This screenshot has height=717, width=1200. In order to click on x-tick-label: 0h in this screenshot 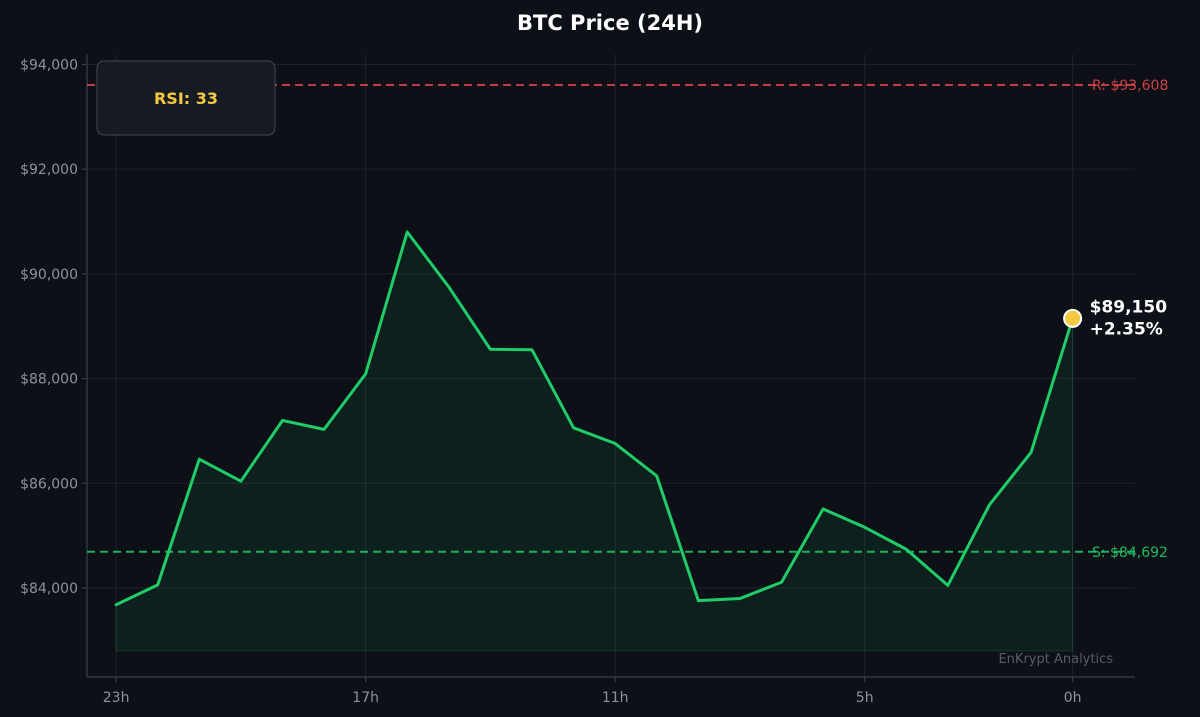, I will do `click(1073, 698)`.